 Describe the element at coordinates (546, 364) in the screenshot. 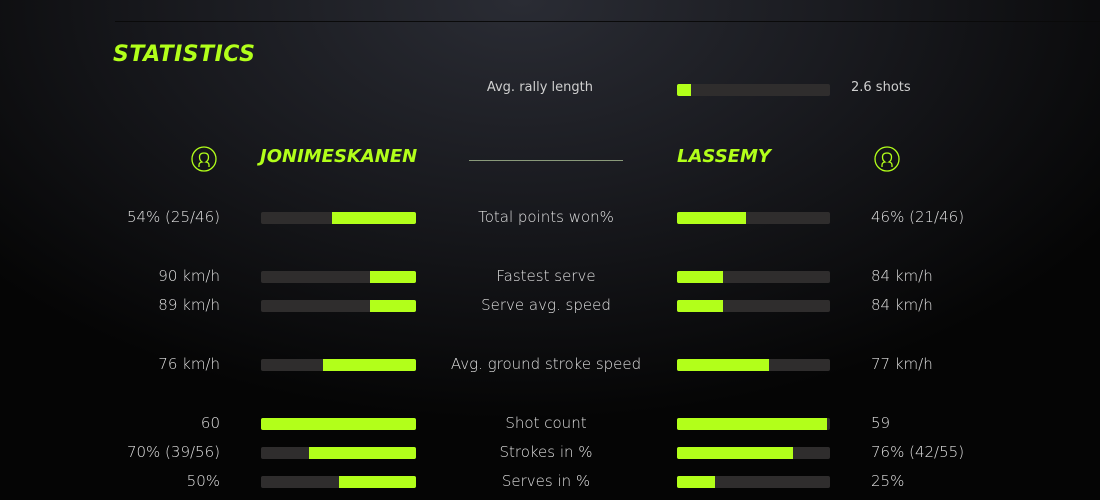

I see `stat-label: Avg. ground stroke speed` at that location.